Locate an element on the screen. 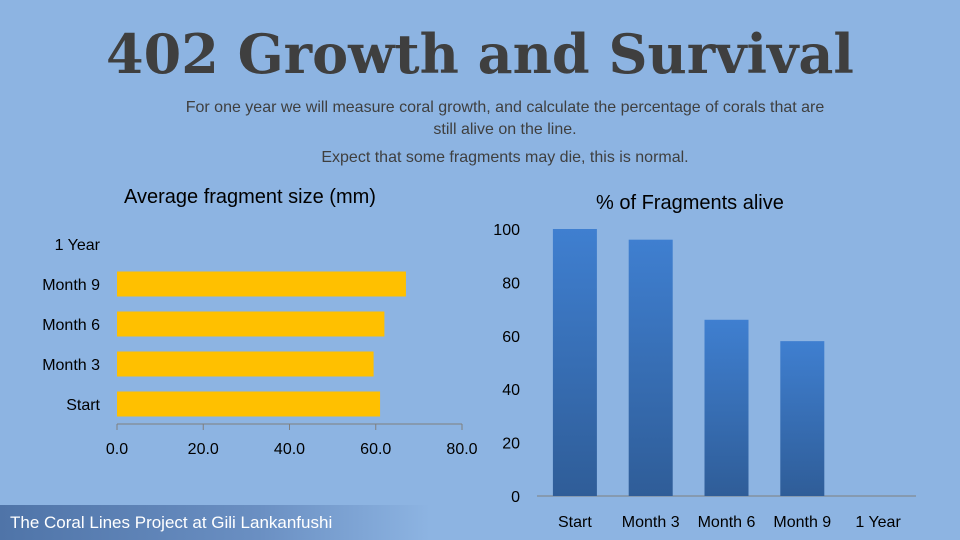 The height and width of the screenshot is (540, 960). y-tick-label: 80 is located at coordinates (511, 283).